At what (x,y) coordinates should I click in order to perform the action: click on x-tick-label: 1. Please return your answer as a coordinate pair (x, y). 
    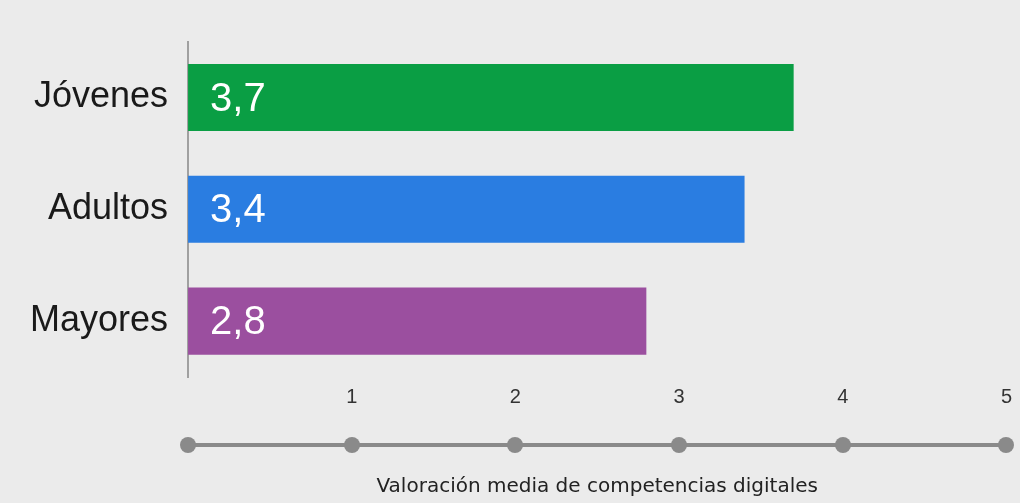
    Looking at the image, I should click on (352, 395).